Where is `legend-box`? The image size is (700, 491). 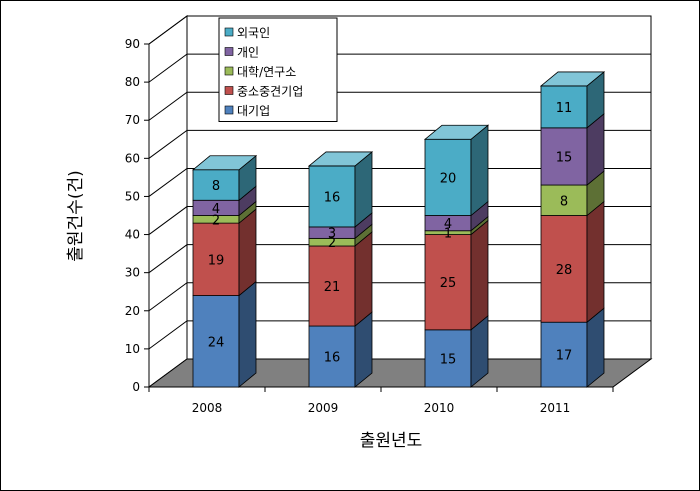 legend-box is located at coordinates (278, 69).